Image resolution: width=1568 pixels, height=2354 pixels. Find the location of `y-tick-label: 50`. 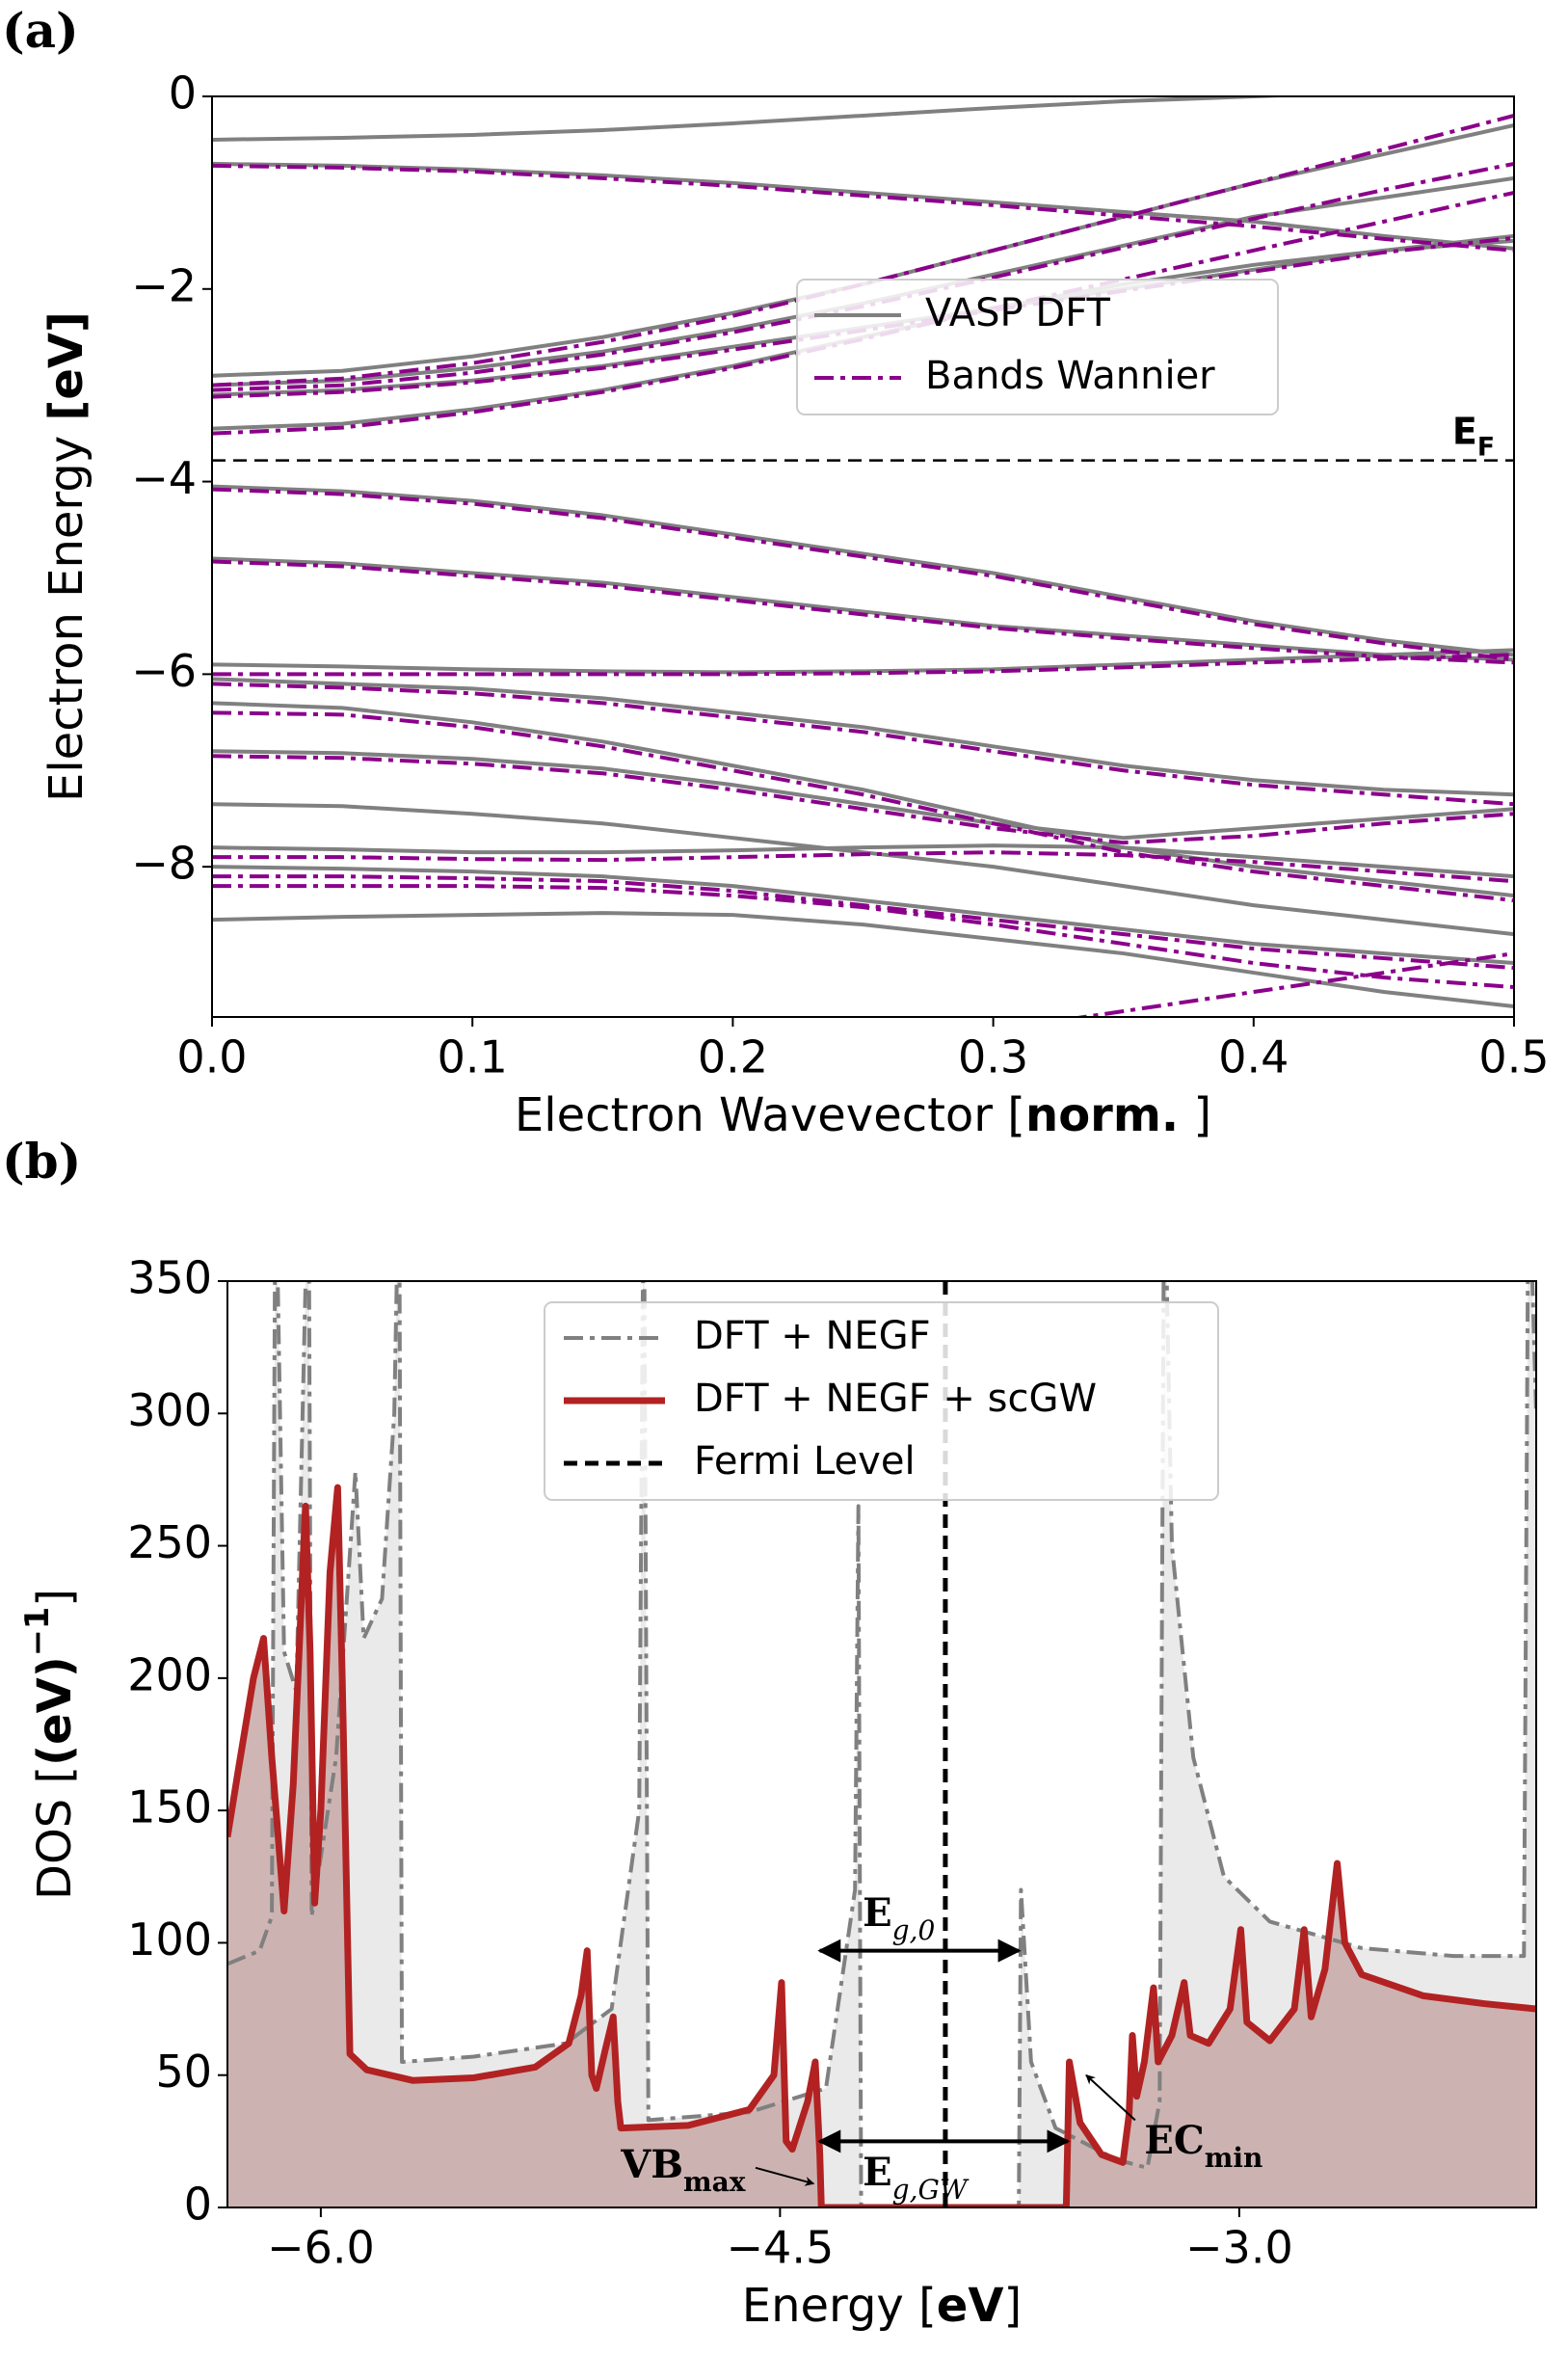

y-tick-label: 50 is located at coordinates (183, 2072).